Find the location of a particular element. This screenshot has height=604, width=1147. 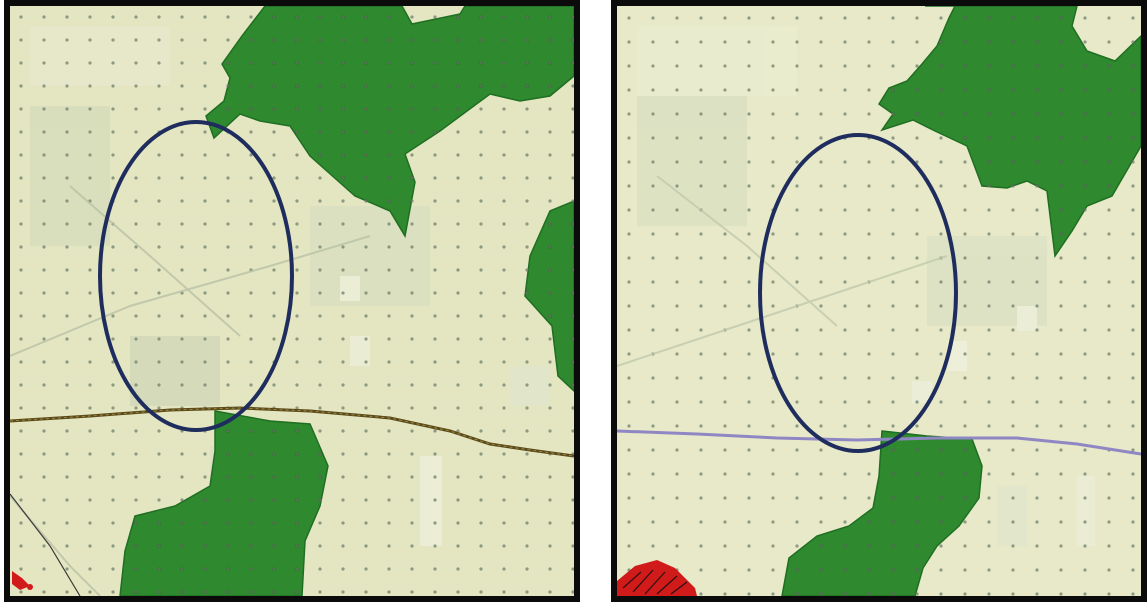

tracks is located at coordinates (782, 271).